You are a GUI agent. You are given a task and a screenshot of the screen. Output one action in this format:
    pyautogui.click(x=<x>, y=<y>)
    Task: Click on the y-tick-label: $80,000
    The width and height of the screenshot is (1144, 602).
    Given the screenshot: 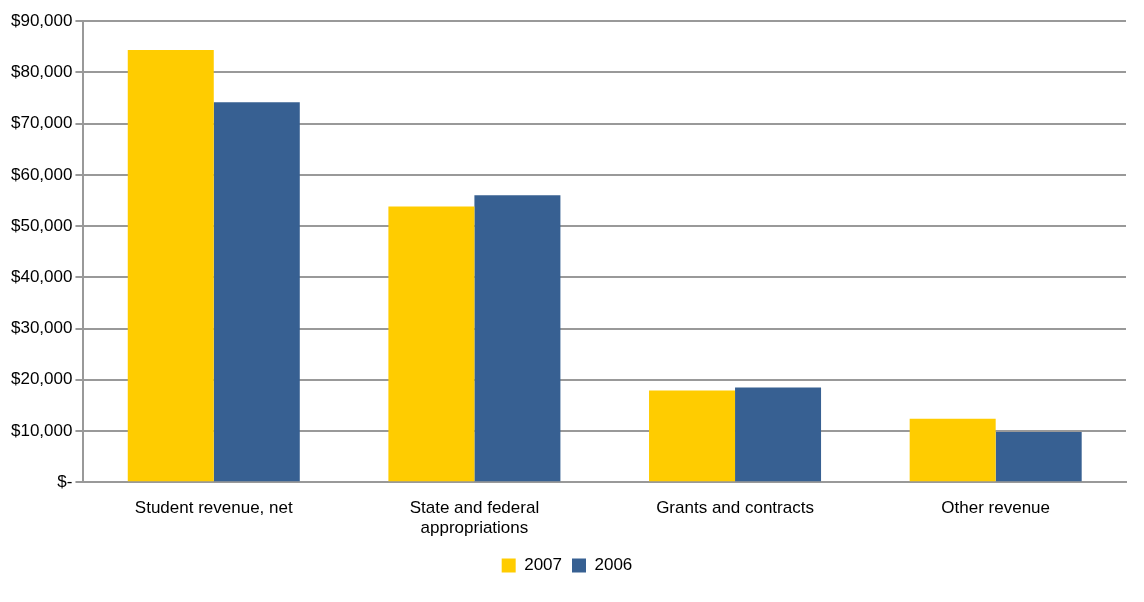 What is the action you would take?
    pyautogui.click(x=42, y=72)
    